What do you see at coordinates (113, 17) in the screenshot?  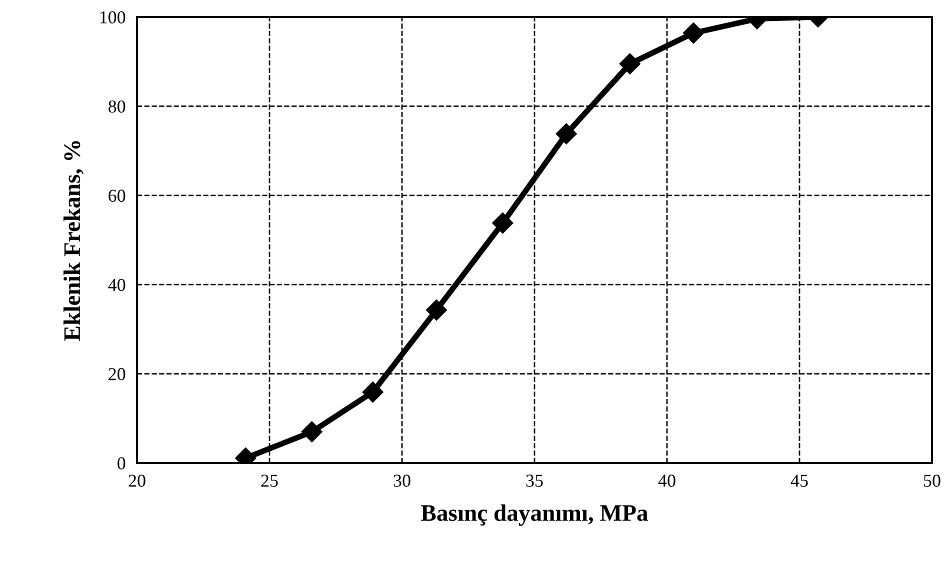 I see `y-tick-label: 100` at bounding box center [113, 17].